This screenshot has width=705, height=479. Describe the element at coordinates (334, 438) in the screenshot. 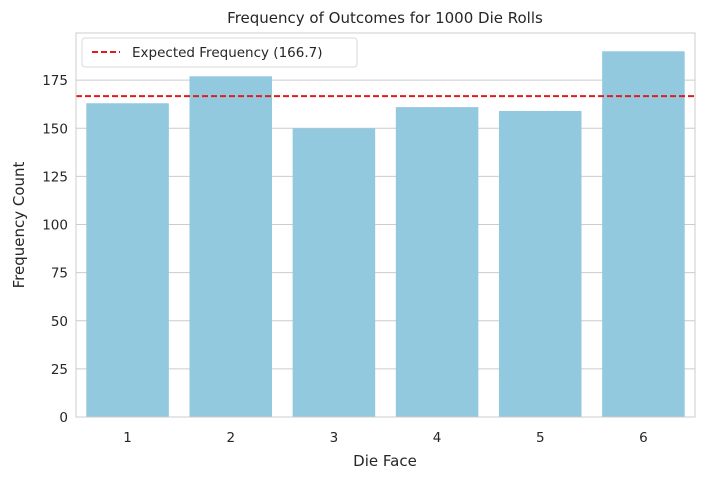

I see `x-tick-label: 3` at that location.